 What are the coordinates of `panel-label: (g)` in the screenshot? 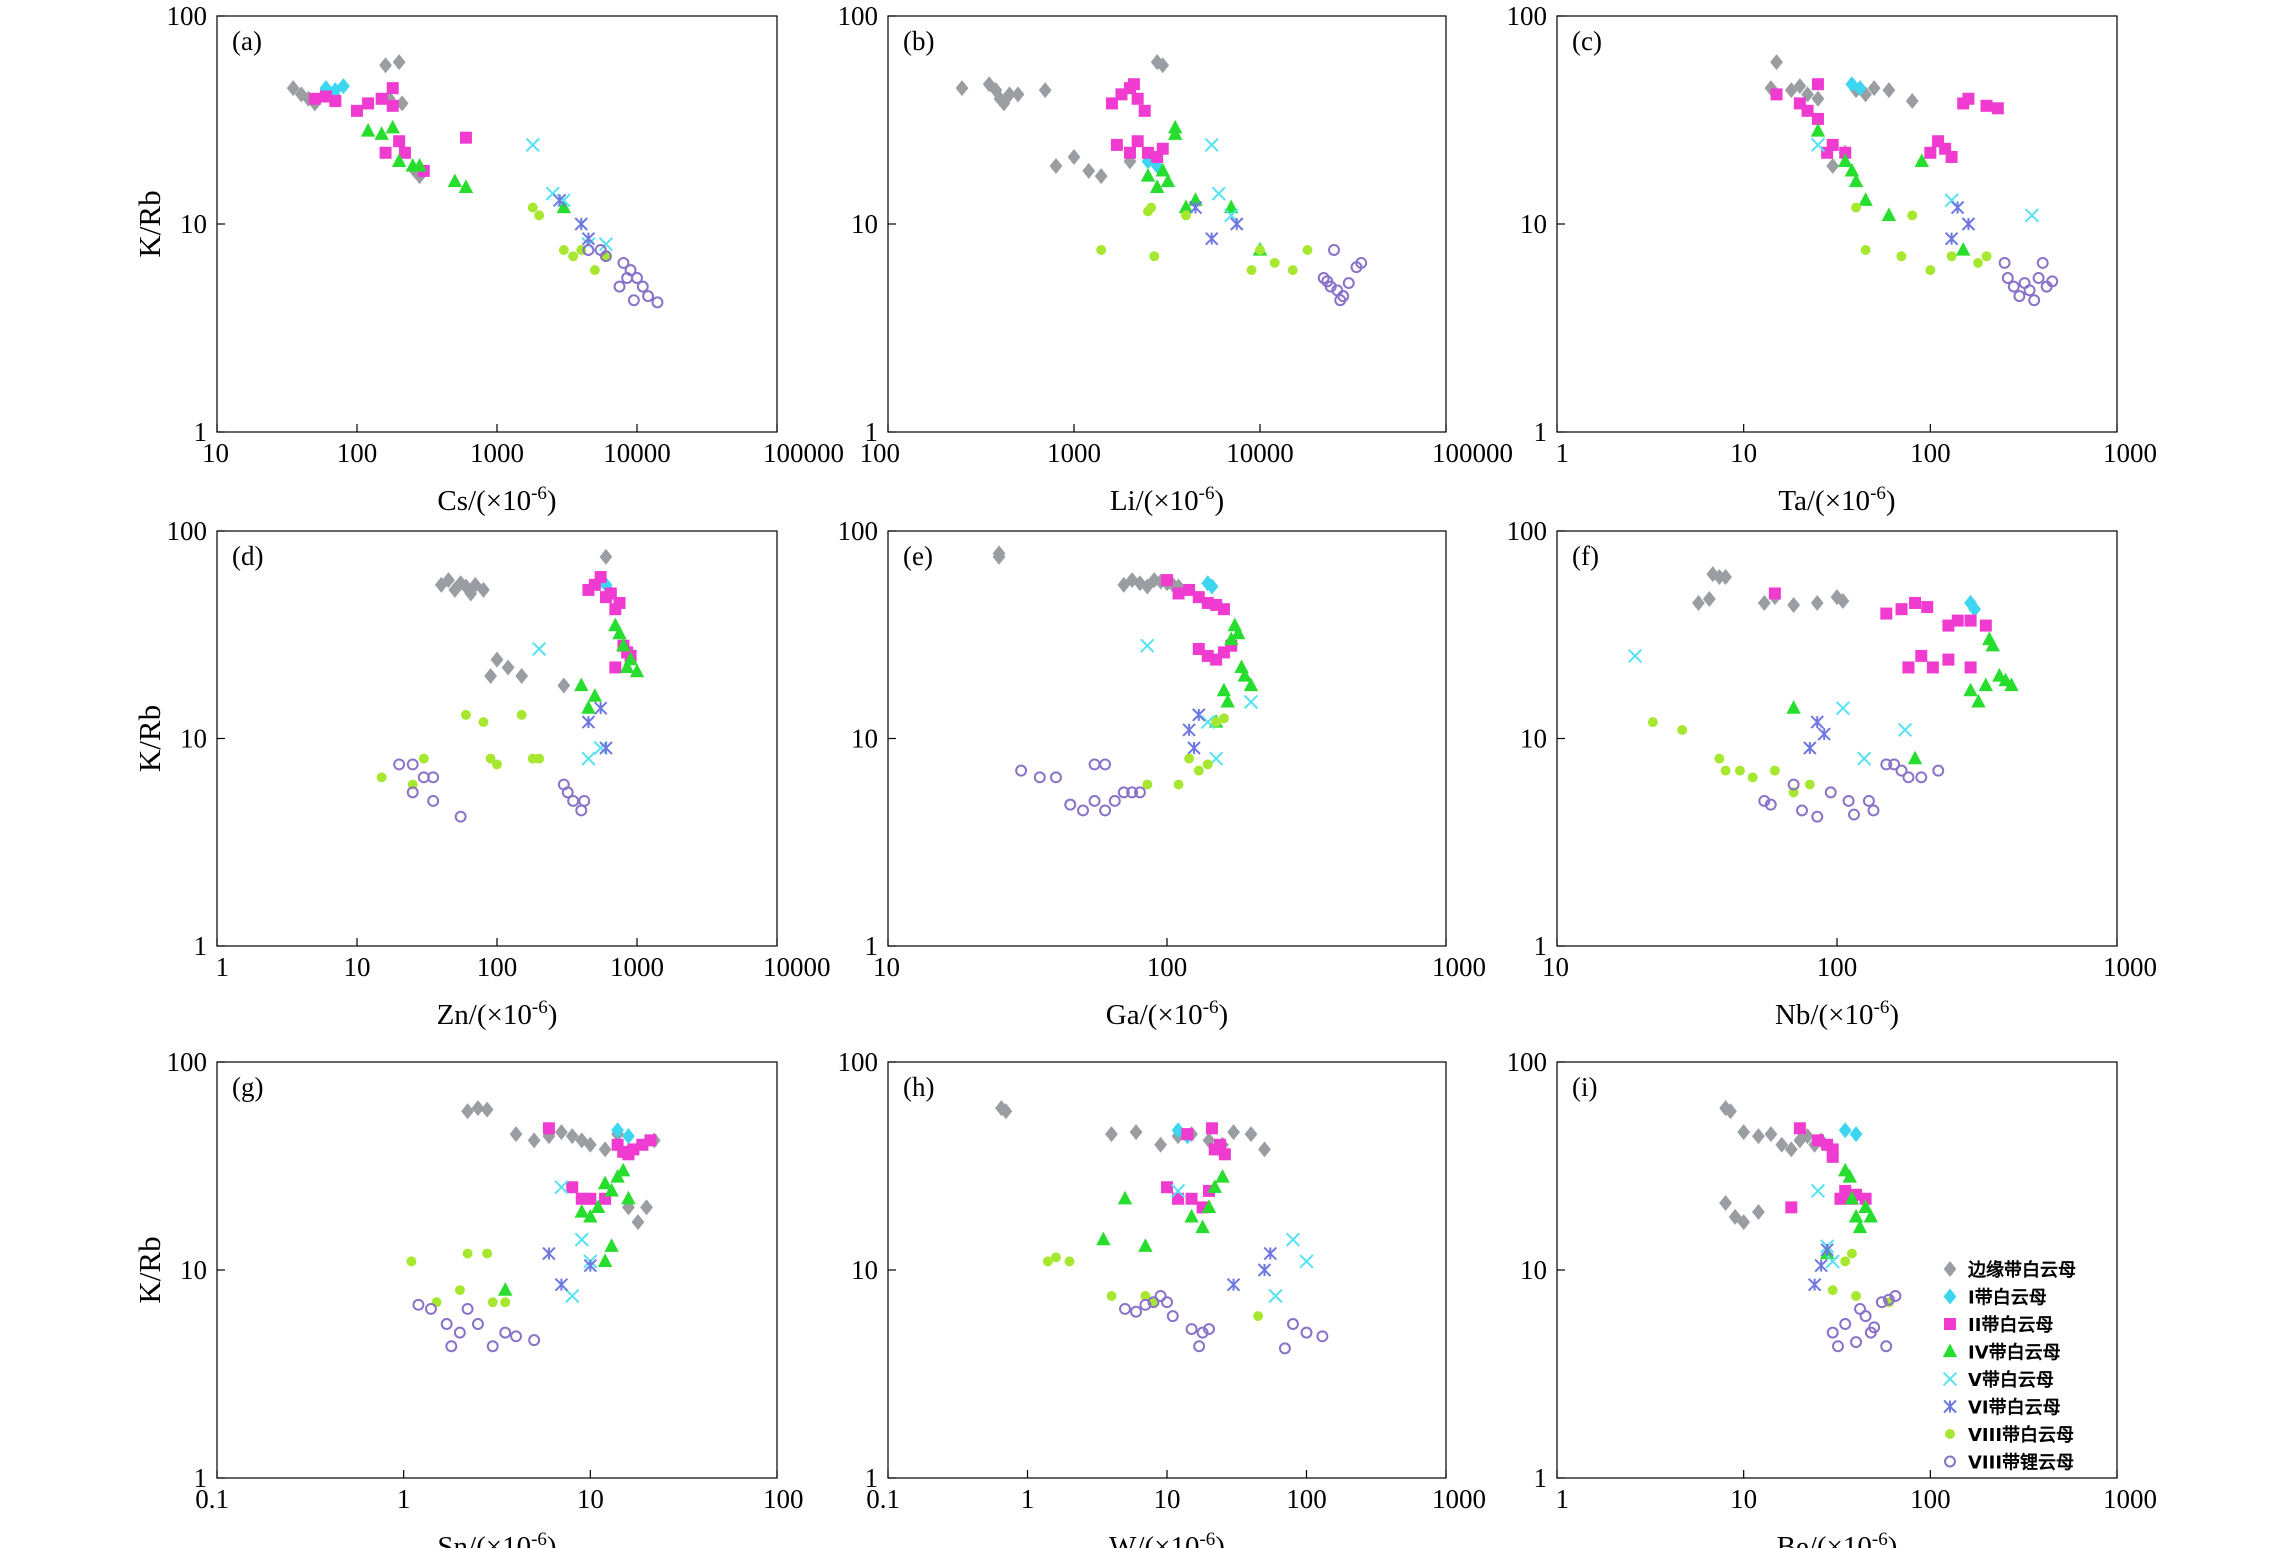 It's located at (247, 1087).